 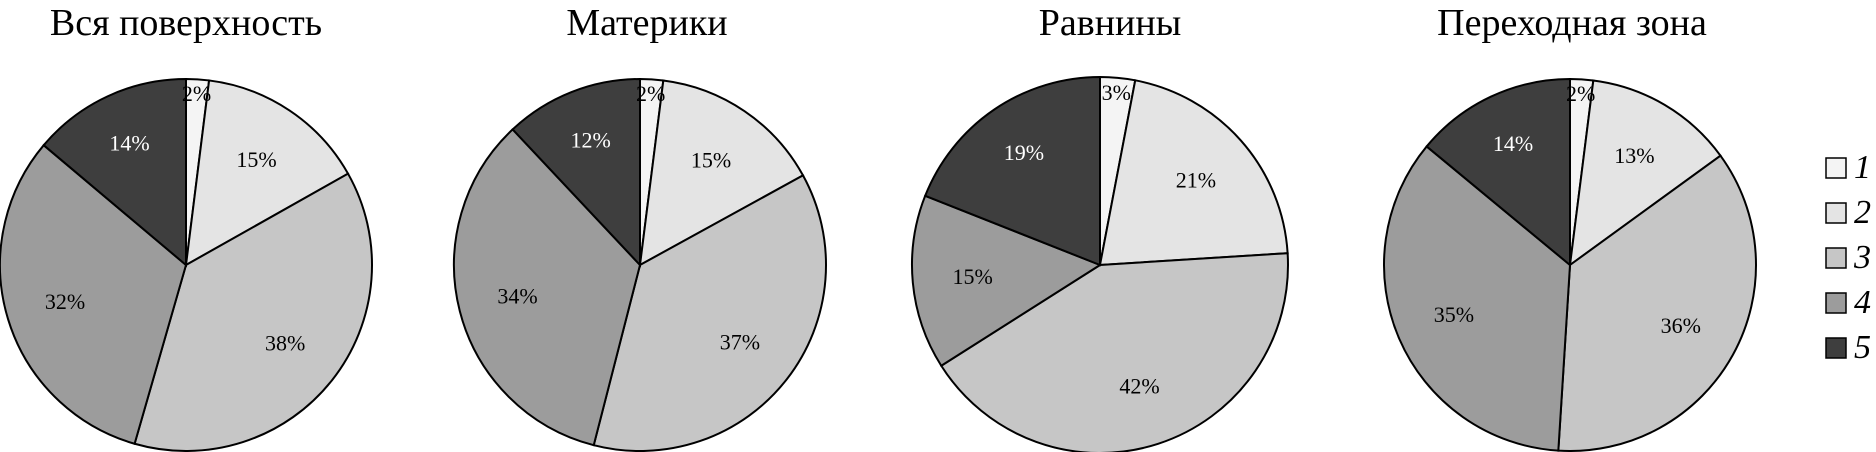 What do you see at coordinates (186, 23) in the screenshot?
I see `chart-title: Вся поверхность` at bounding box center [186, 23].